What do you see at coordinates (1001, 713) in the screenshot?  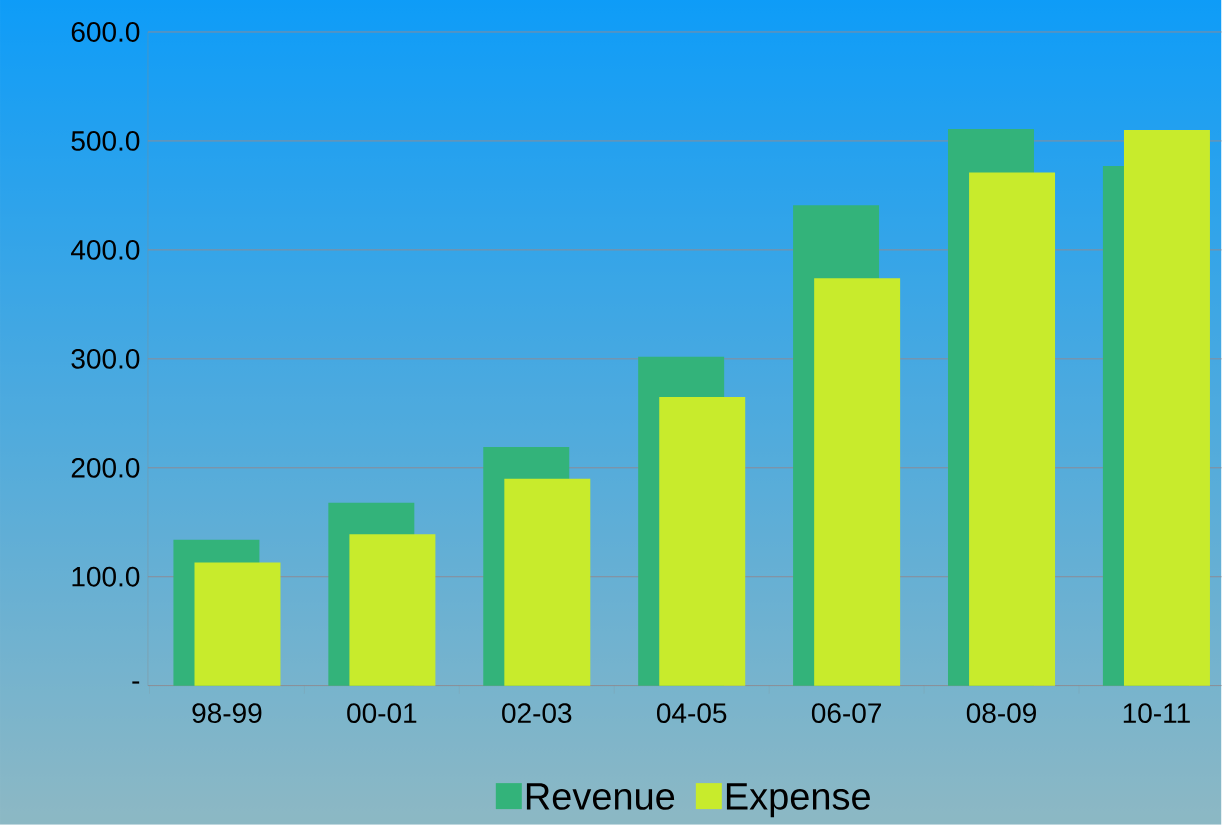 I see `x-tick-label: 08-09` at bounding box center [1001, 713].